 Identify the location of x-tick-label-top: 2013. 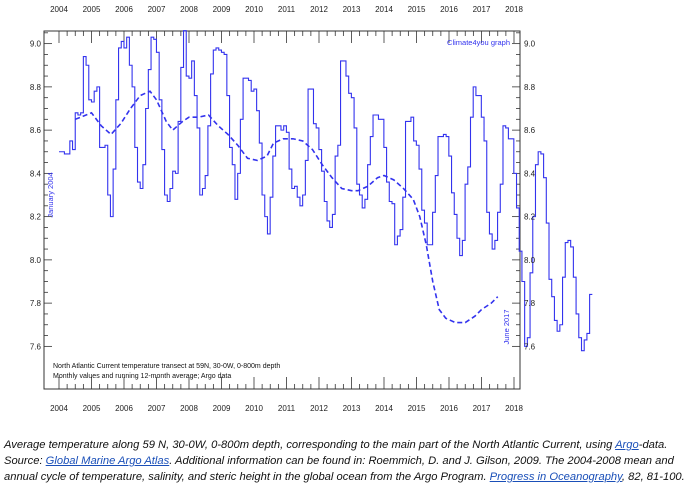
(352, 9).